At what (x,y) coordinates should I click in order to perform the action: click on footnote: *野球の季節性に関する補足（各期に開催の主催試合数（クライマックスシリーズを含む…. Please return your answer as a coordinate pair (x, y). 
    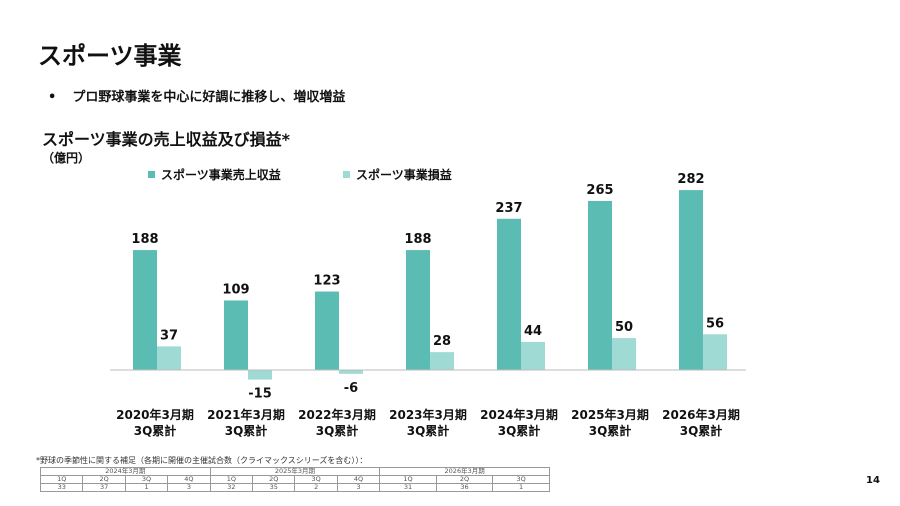
    Looking at the image, I should click on (202, 460).